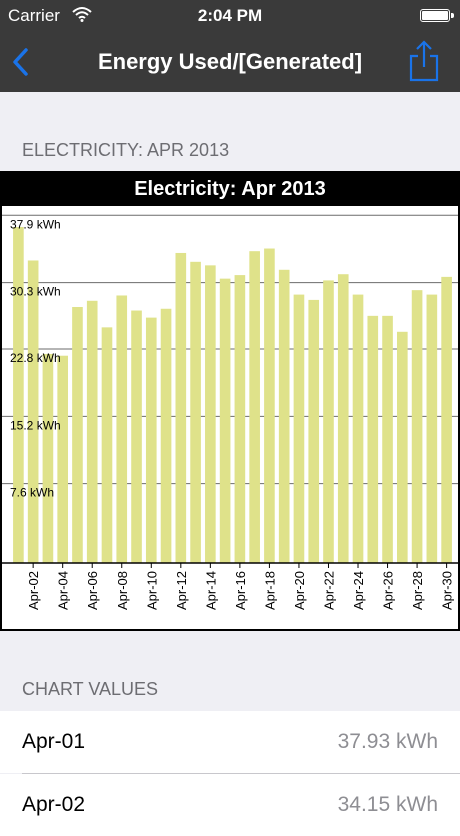  I want to click on x-tick-label: Apr-06, so click(92, 590).